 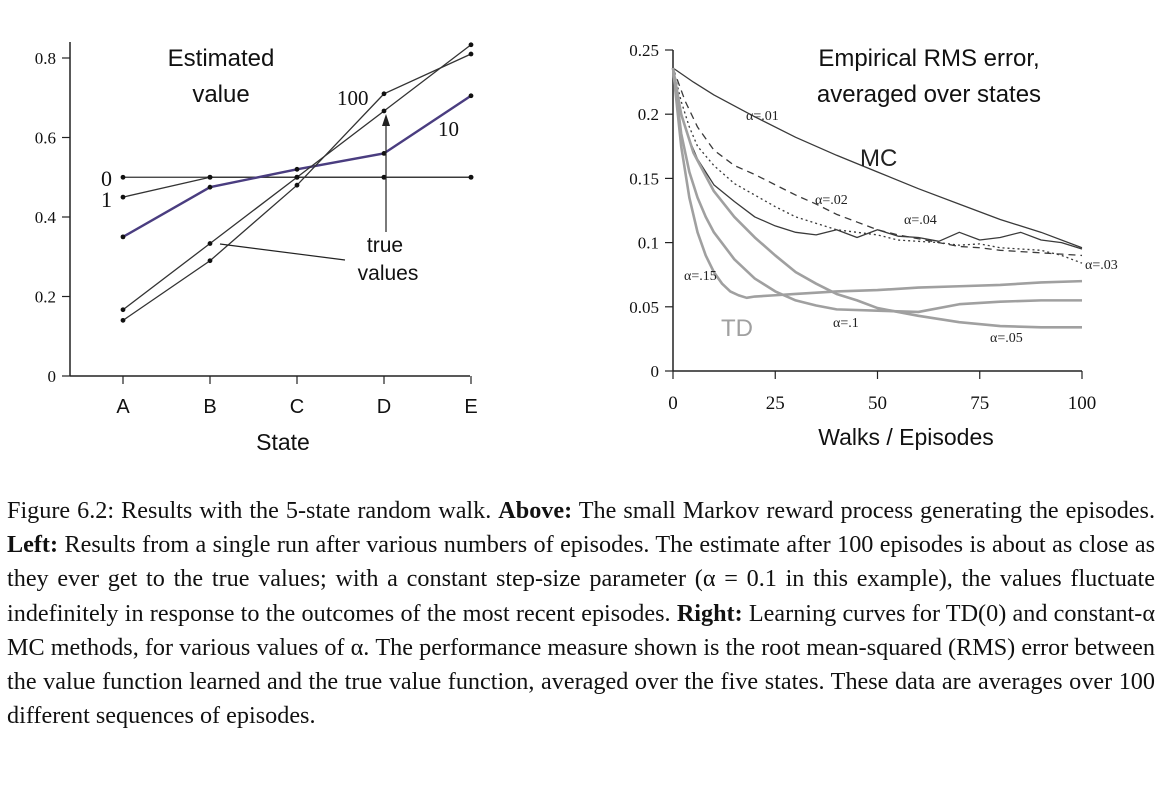 What do you see at coordinates (61, 510) in the screenshot?
I see `caption-figure-label: Figure 6.2:` at bounding box center [61, 510].